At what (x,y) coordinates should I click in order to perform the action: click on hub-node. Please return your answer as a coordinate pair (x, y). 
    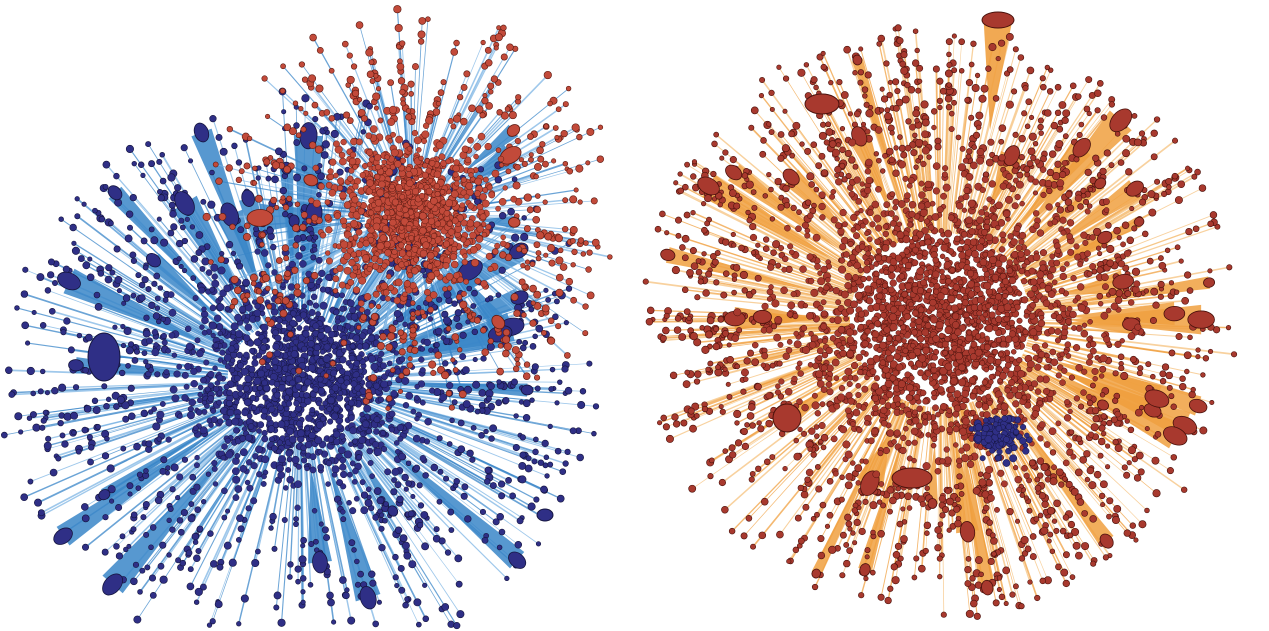
    Looking at the image, I should click on (517, 560).